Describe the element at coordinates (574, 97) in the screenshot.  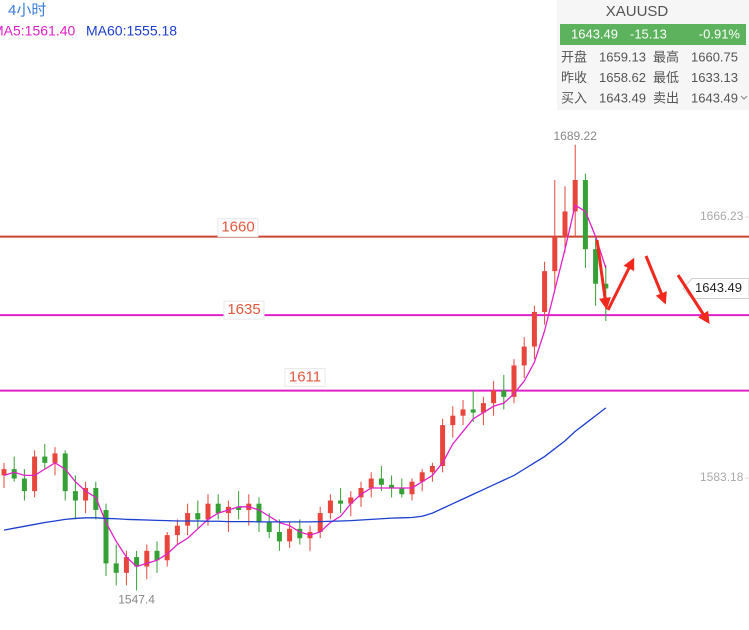
I see `quote-label: 买入` at that location.